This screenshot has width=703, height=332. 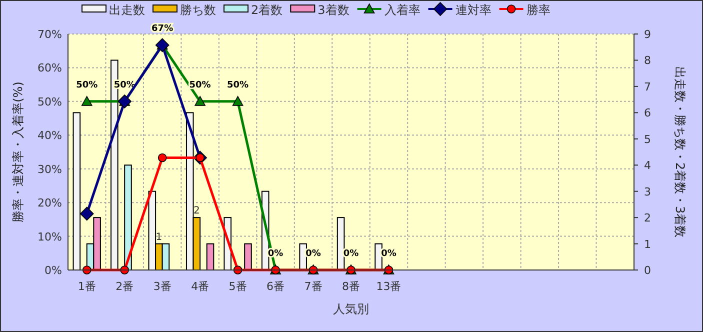 What do you see at coordinates (680, 152) in the screenshot?
I see `y2-axis-title: 出走数・勝ち数・2着数・3着数` at bounding box center [680, 152].